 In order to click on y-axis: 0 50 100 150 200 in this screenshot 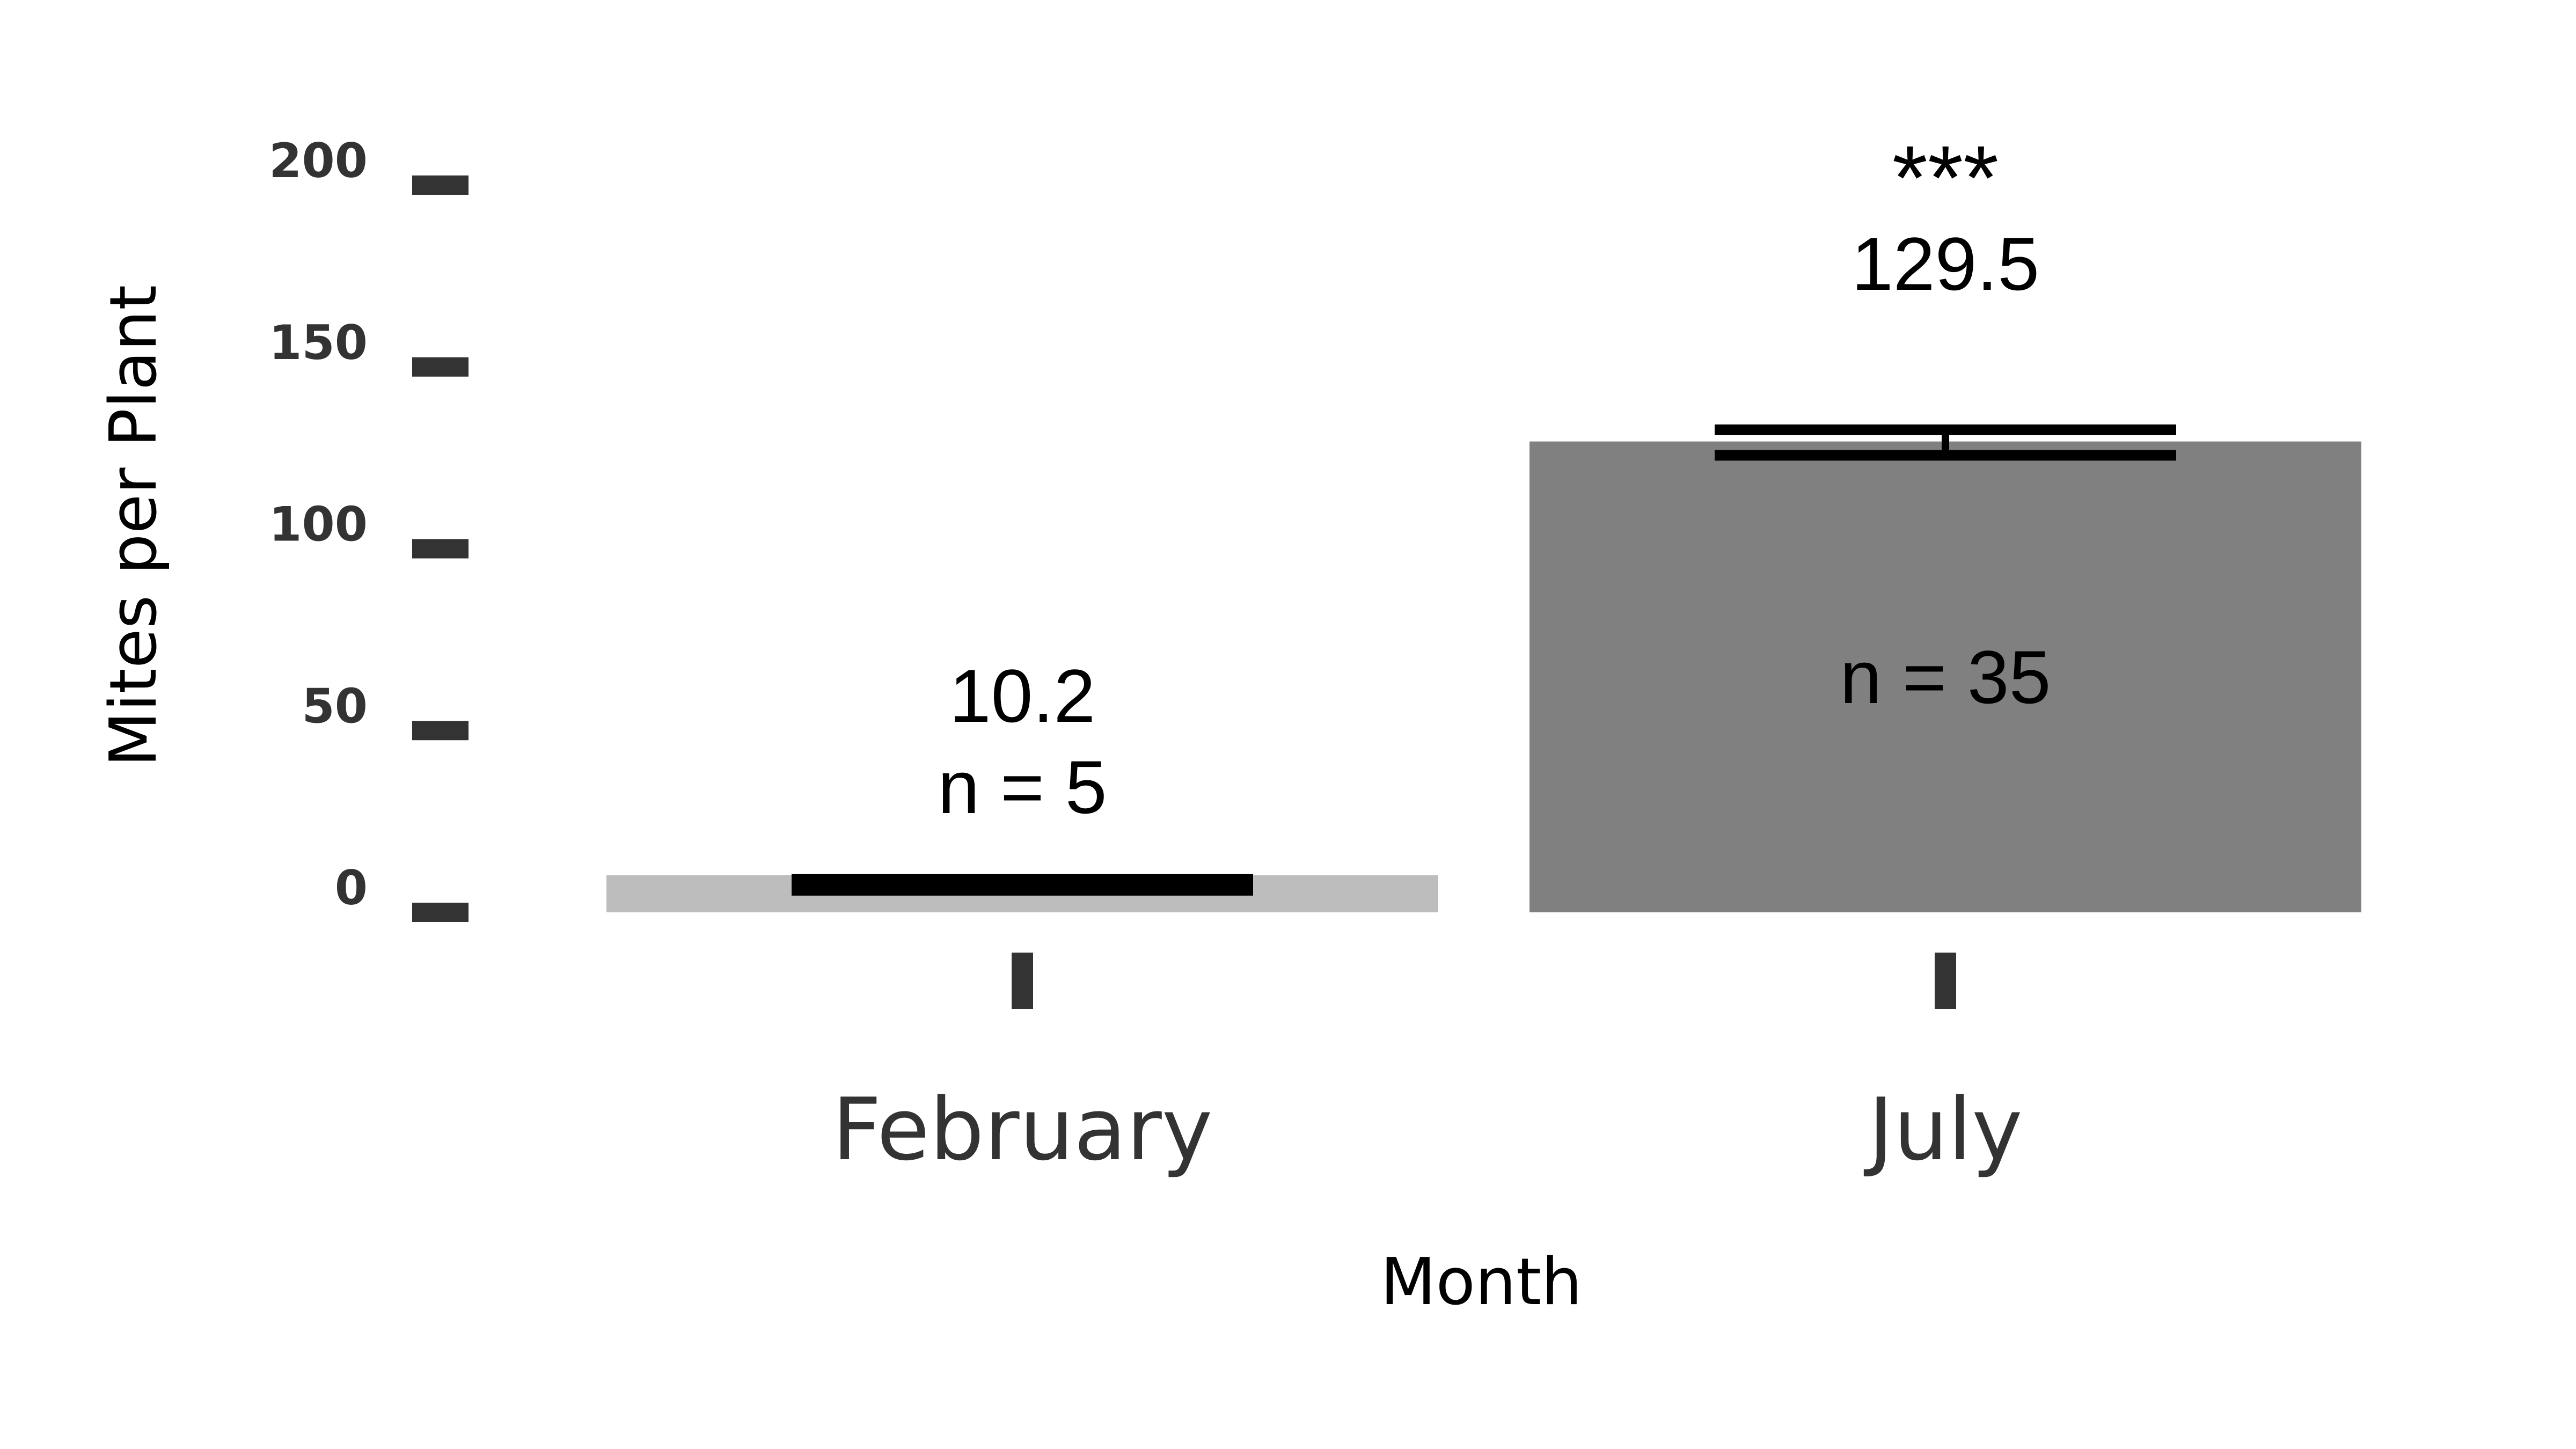, I will do `click(369, 527)`.